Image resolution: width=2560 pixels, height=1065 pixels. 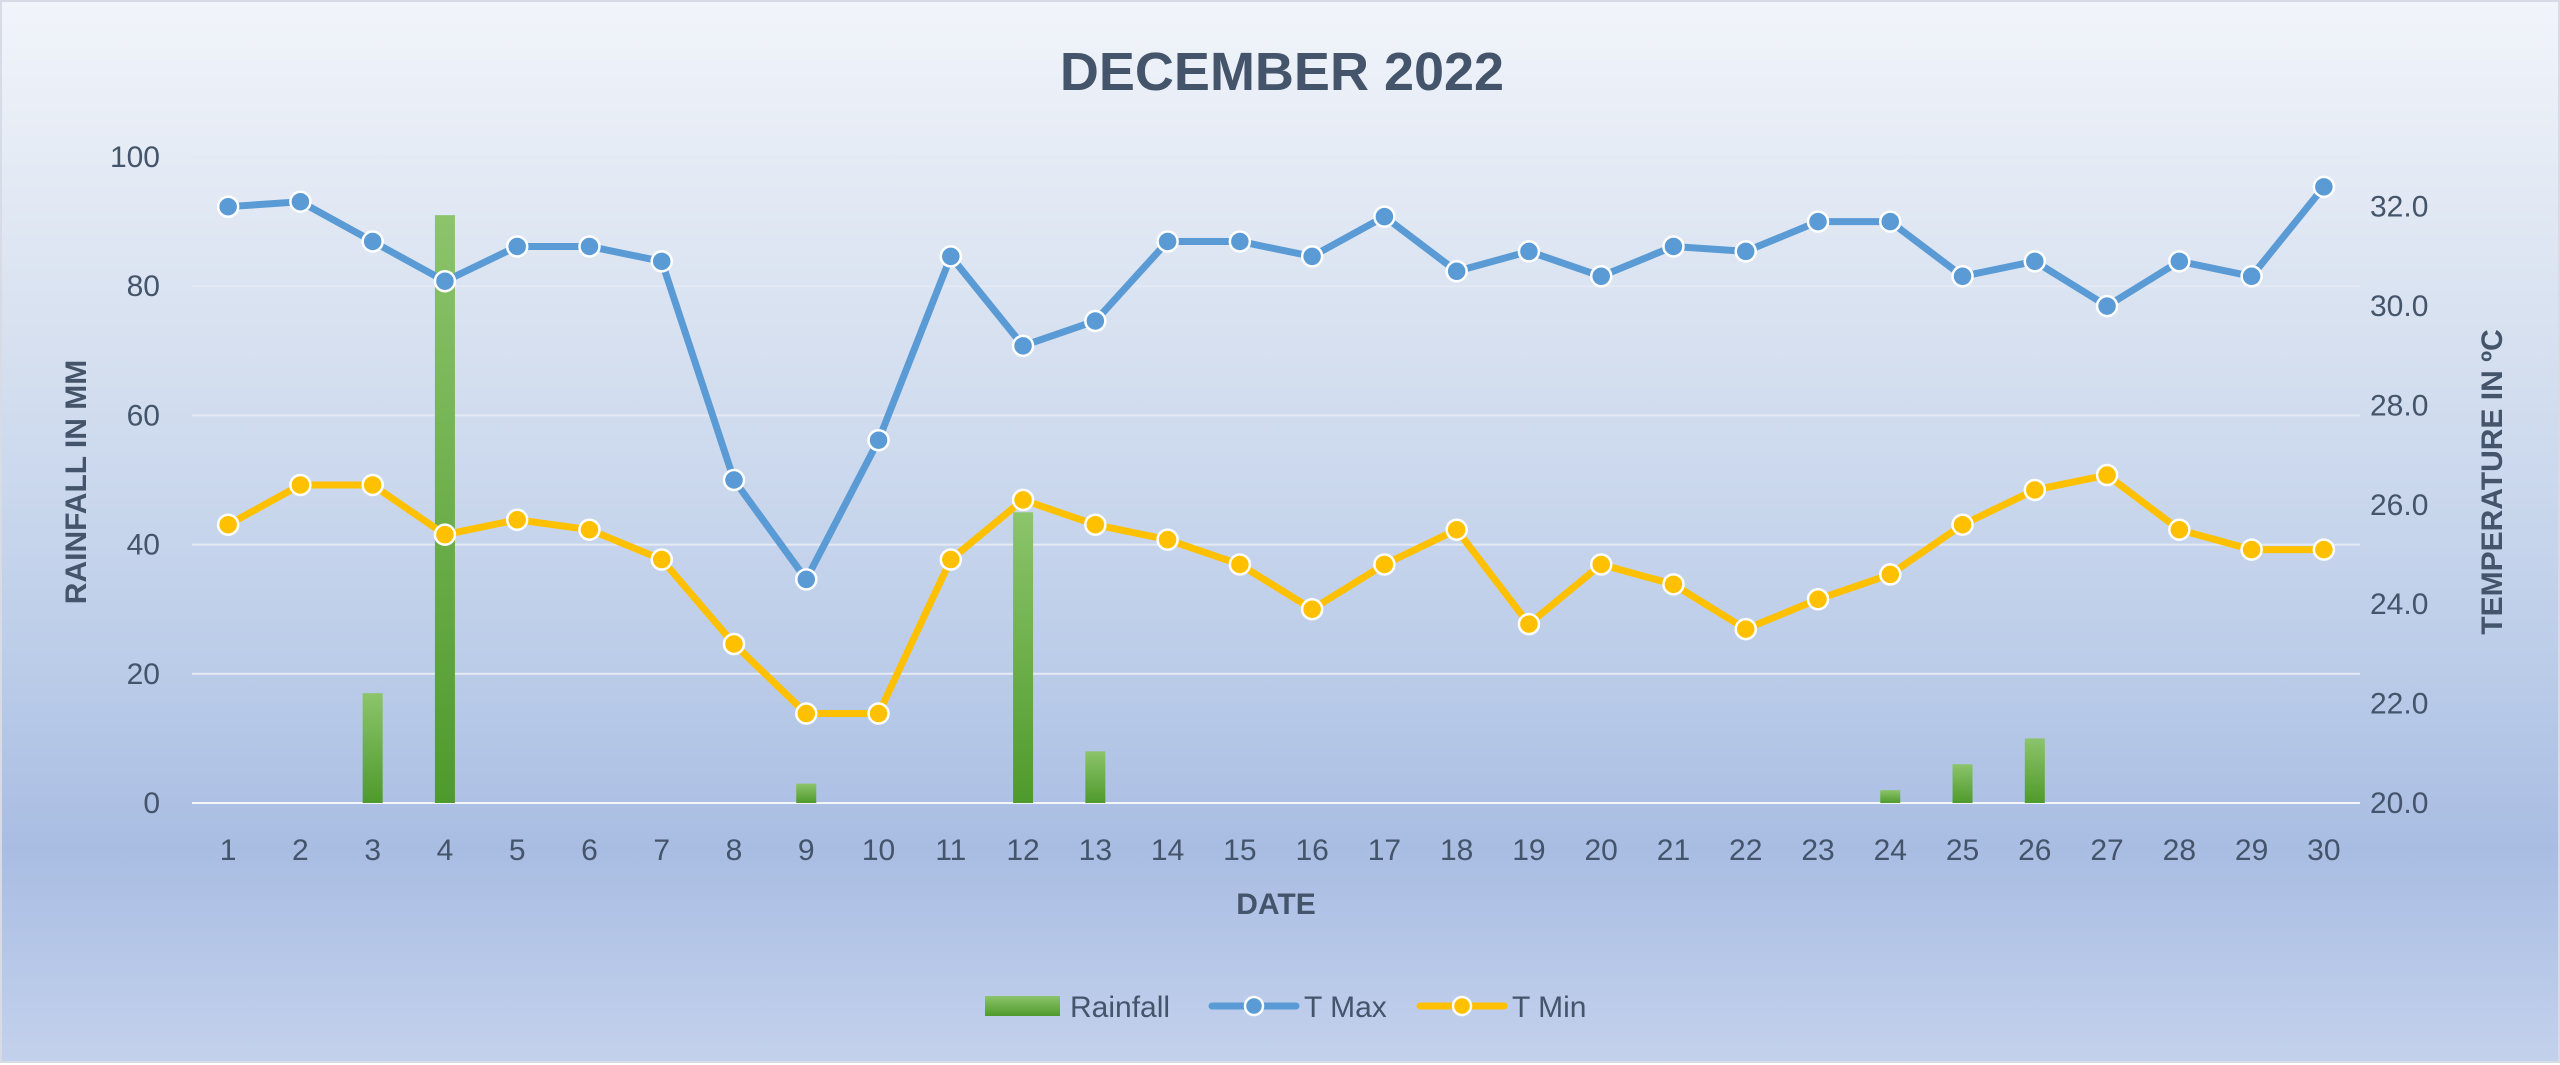 I want to click on y2-tick-label: 30.0, so click(x=2399, y=306).